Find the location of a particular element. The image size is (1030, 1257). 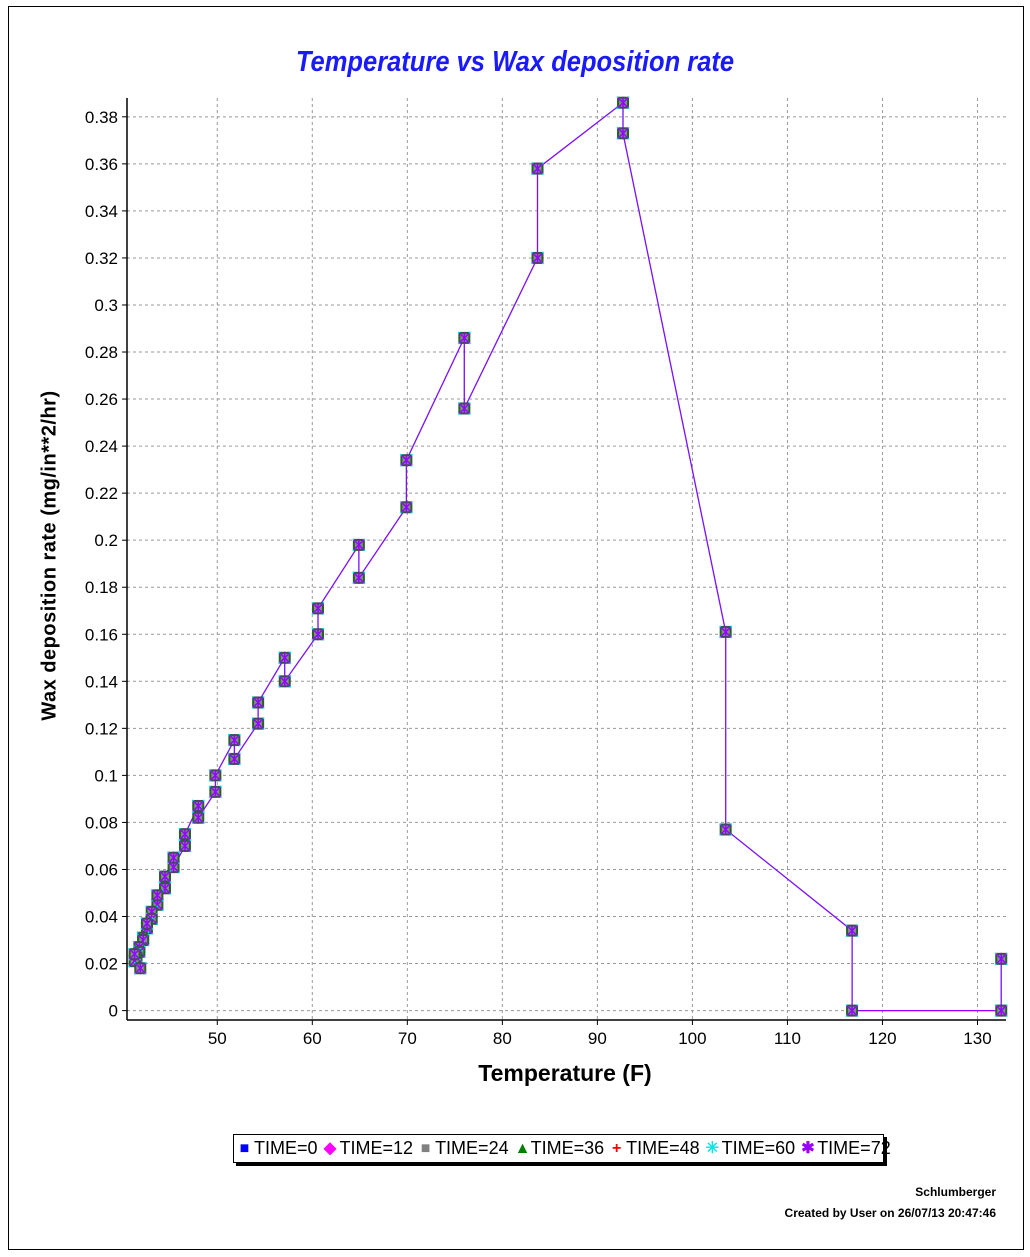

x-axis-label: Temperature (F) is located at coordinates (565, 1073).